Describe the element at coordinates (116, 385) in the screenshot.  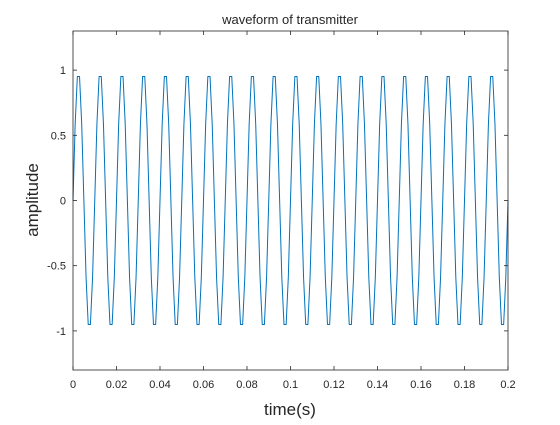
I see `x-tick-label: 0.02` at that location.